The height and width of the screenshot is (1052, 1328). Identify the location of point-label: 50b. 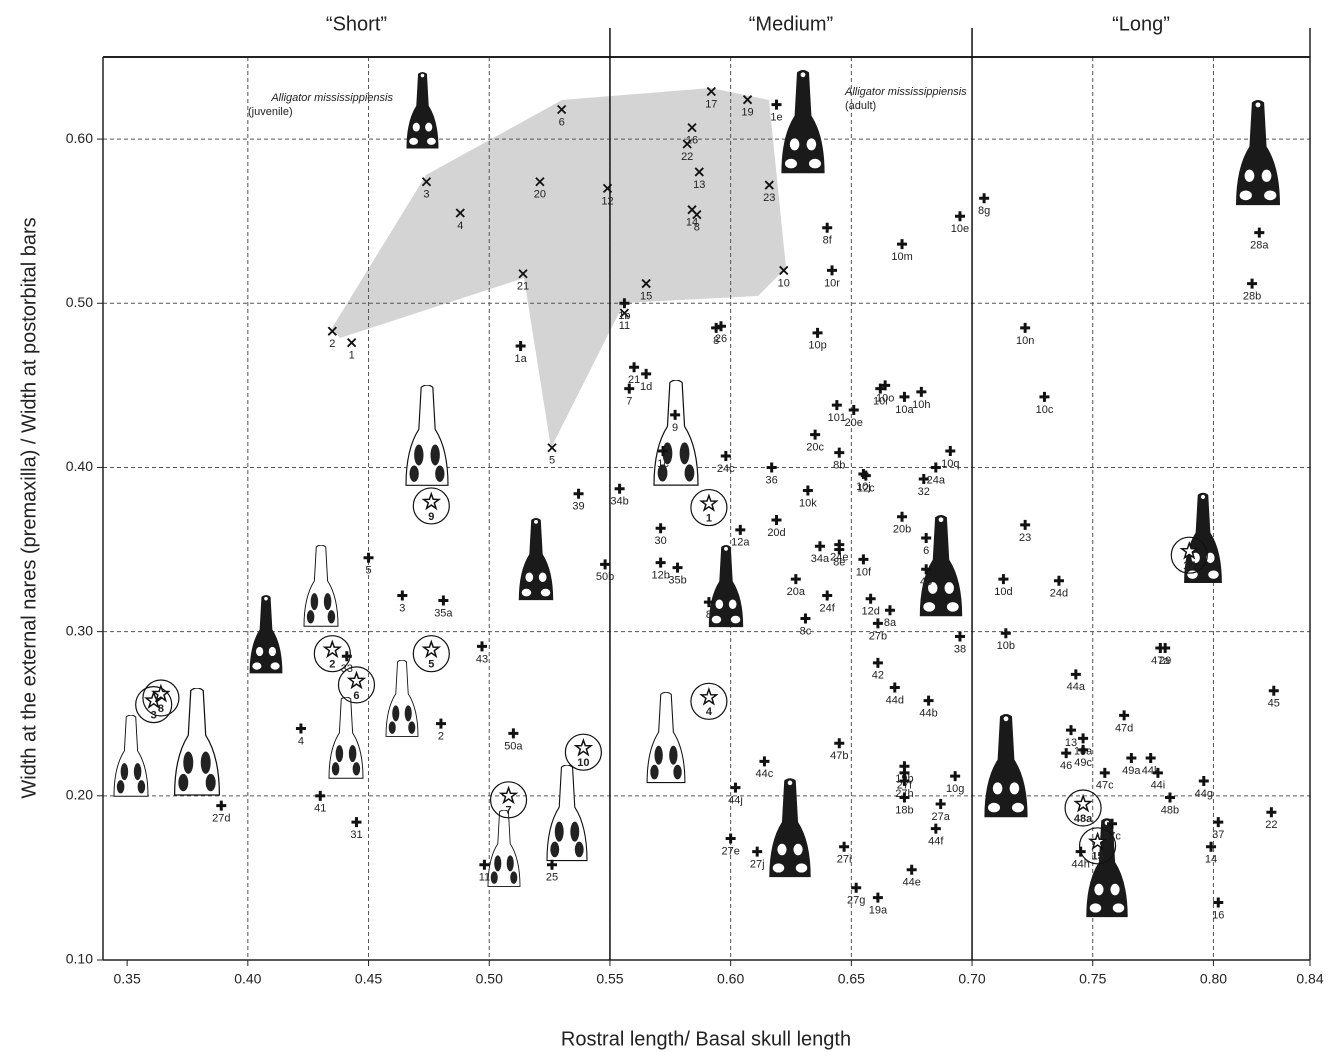
(605, 577).